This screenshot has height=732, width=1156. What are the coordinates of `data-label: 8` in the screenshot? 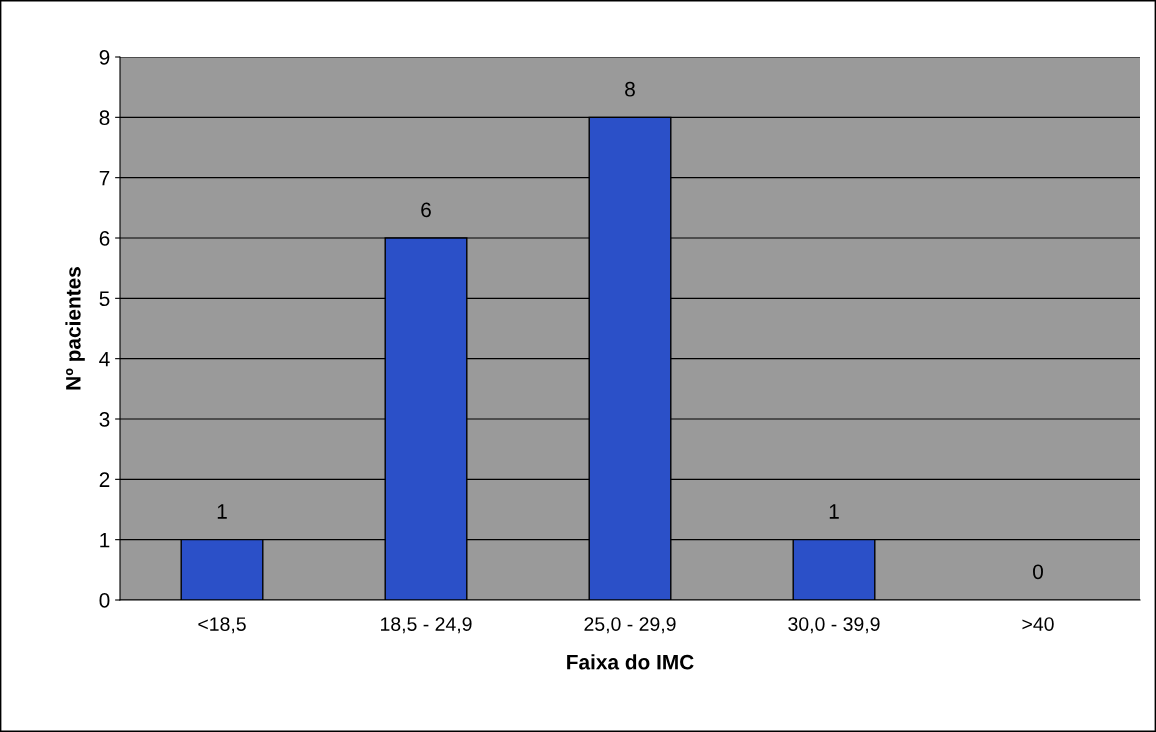 It's located at (630, 89).